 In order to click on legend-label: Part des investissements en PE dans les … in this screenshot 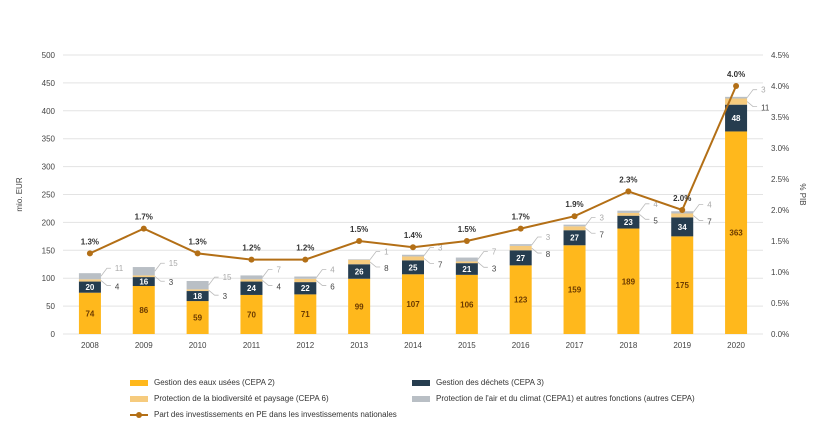, I will do `click(275, 414)`.